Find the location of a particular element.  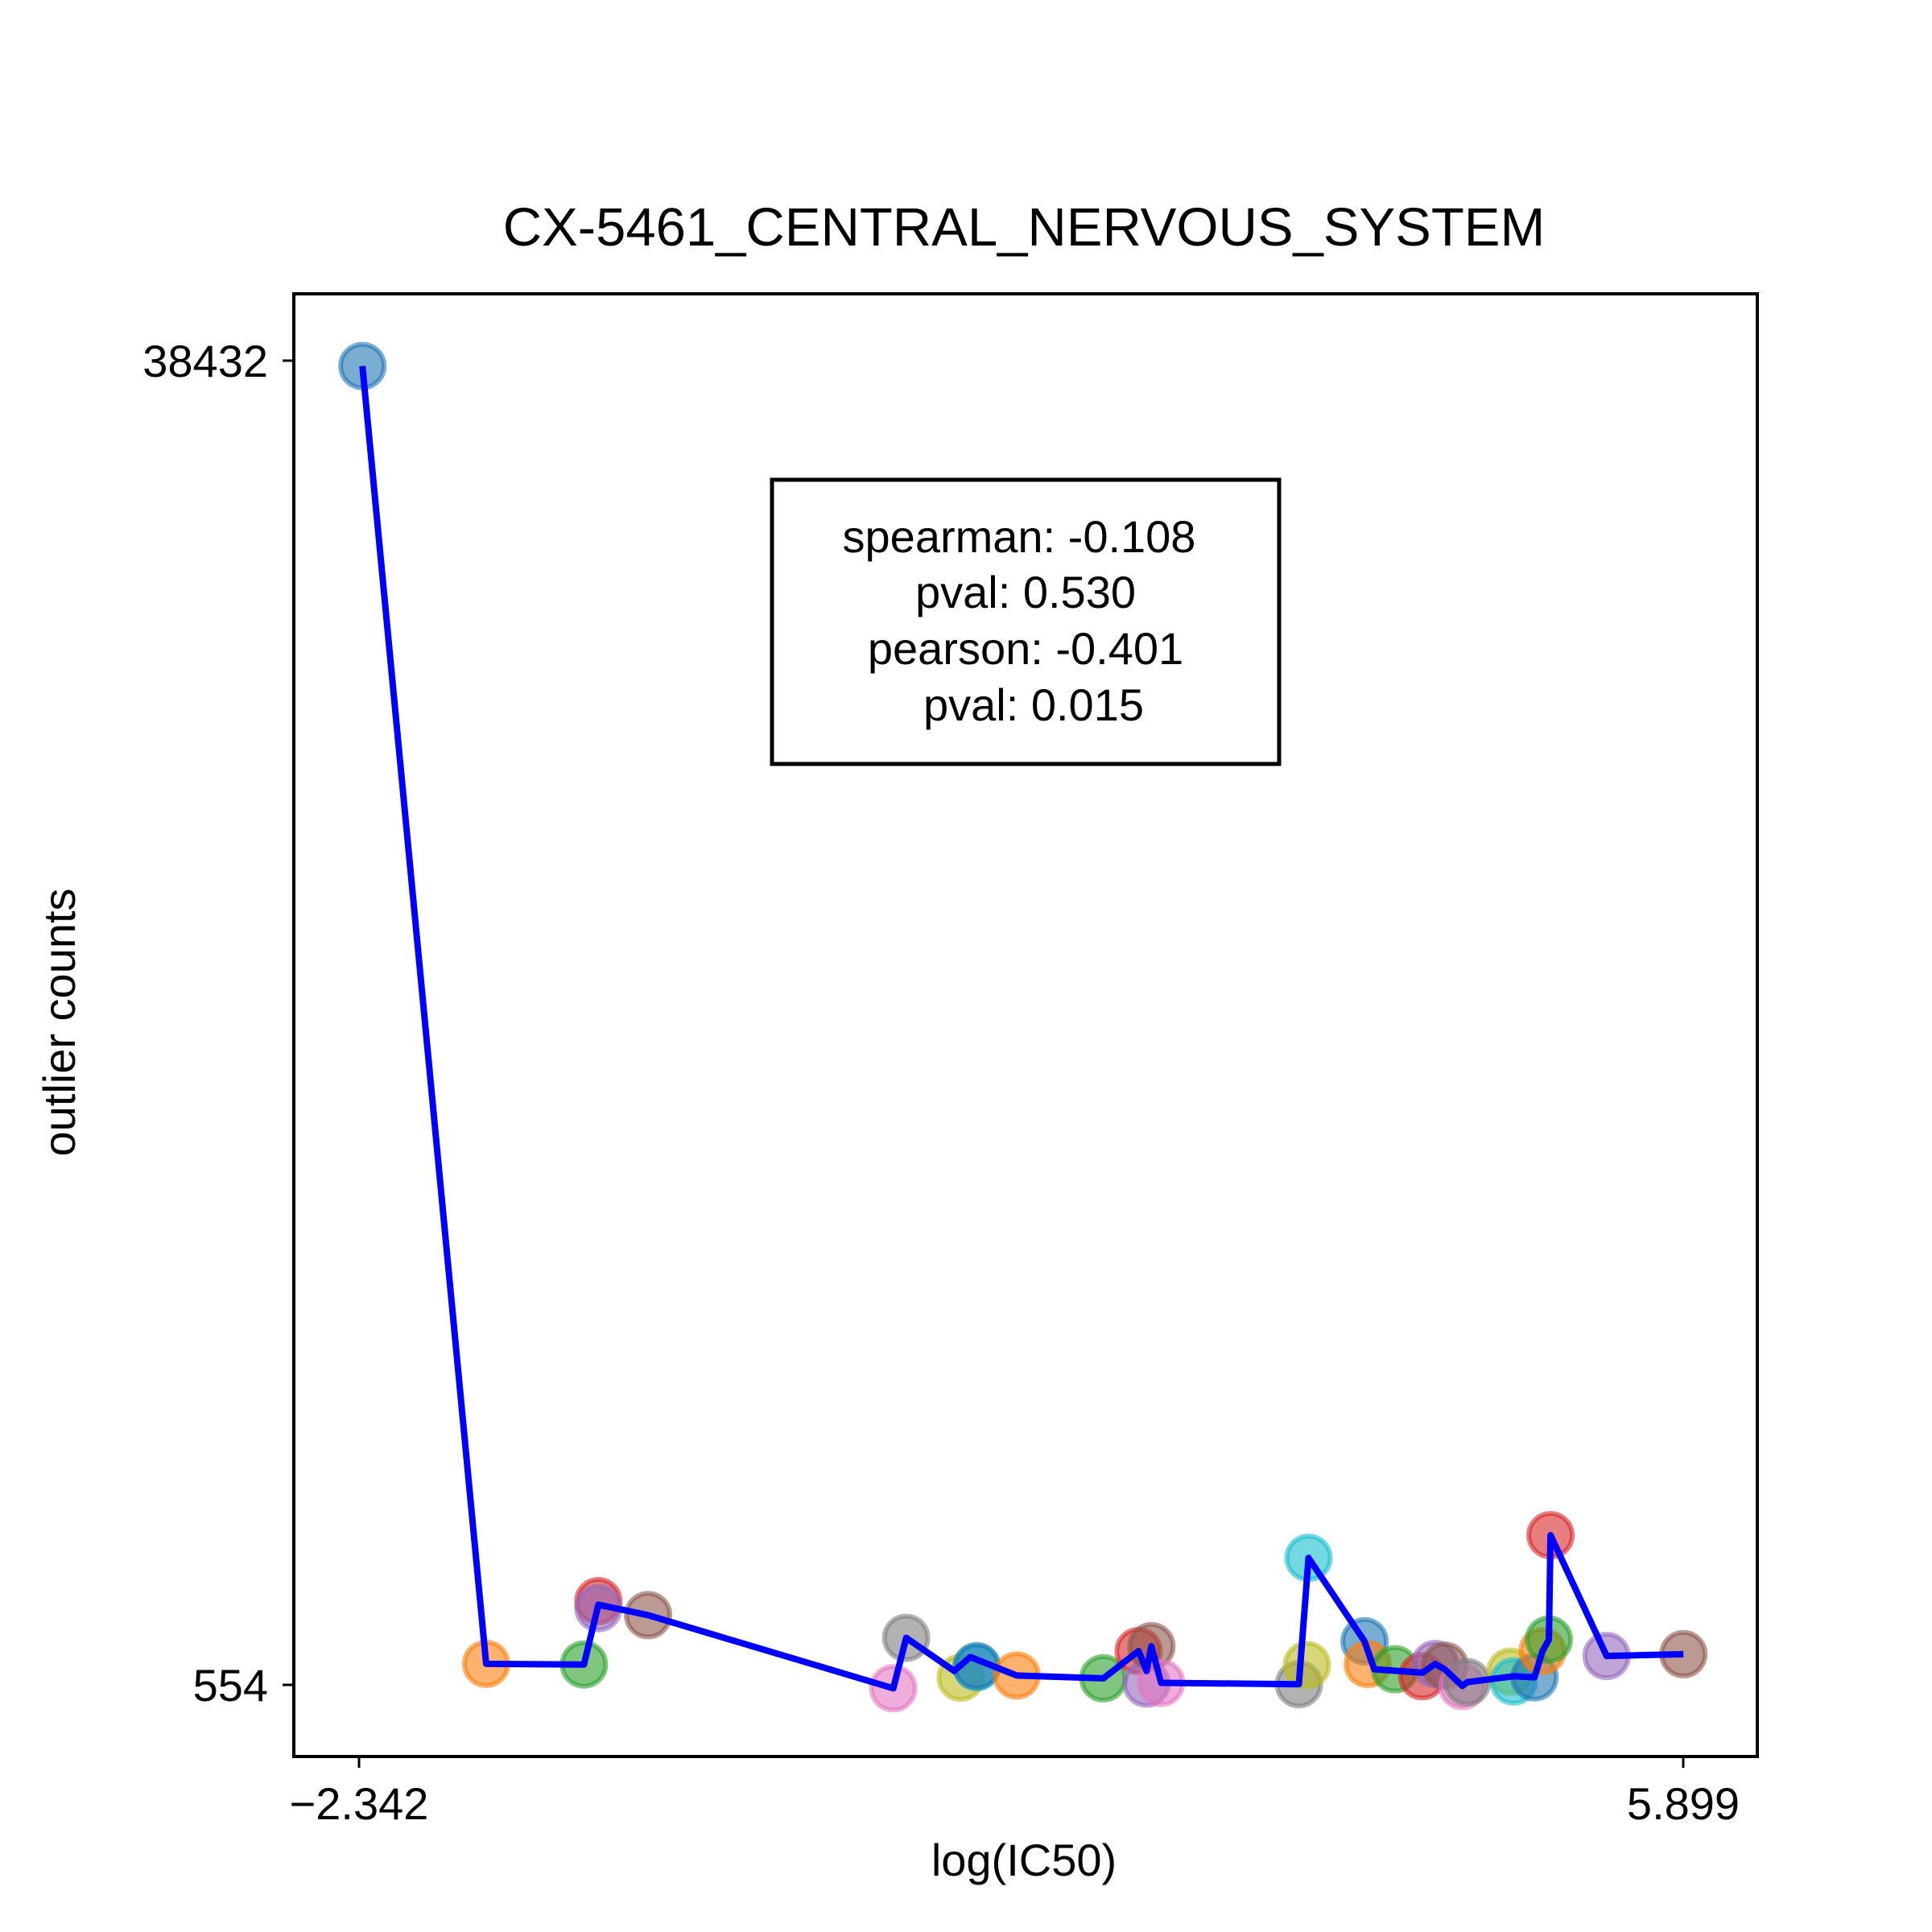

stats-pearson-pval: pval: 0.015 is located at coordinates (1033, 704).